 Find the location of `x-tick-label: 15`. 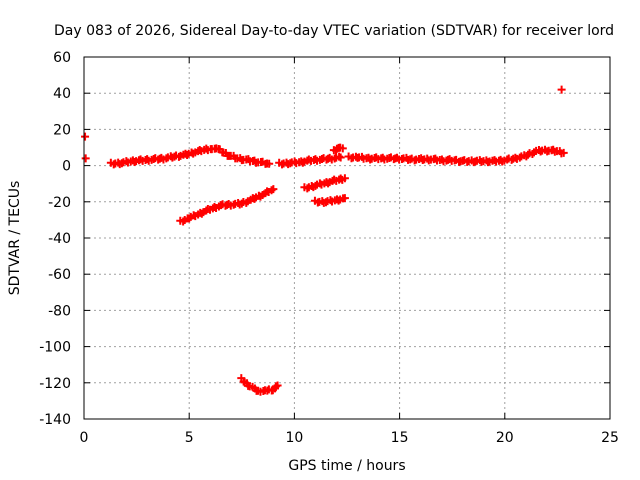

x-tick-label: 15 is located at coordinates (400, 438).